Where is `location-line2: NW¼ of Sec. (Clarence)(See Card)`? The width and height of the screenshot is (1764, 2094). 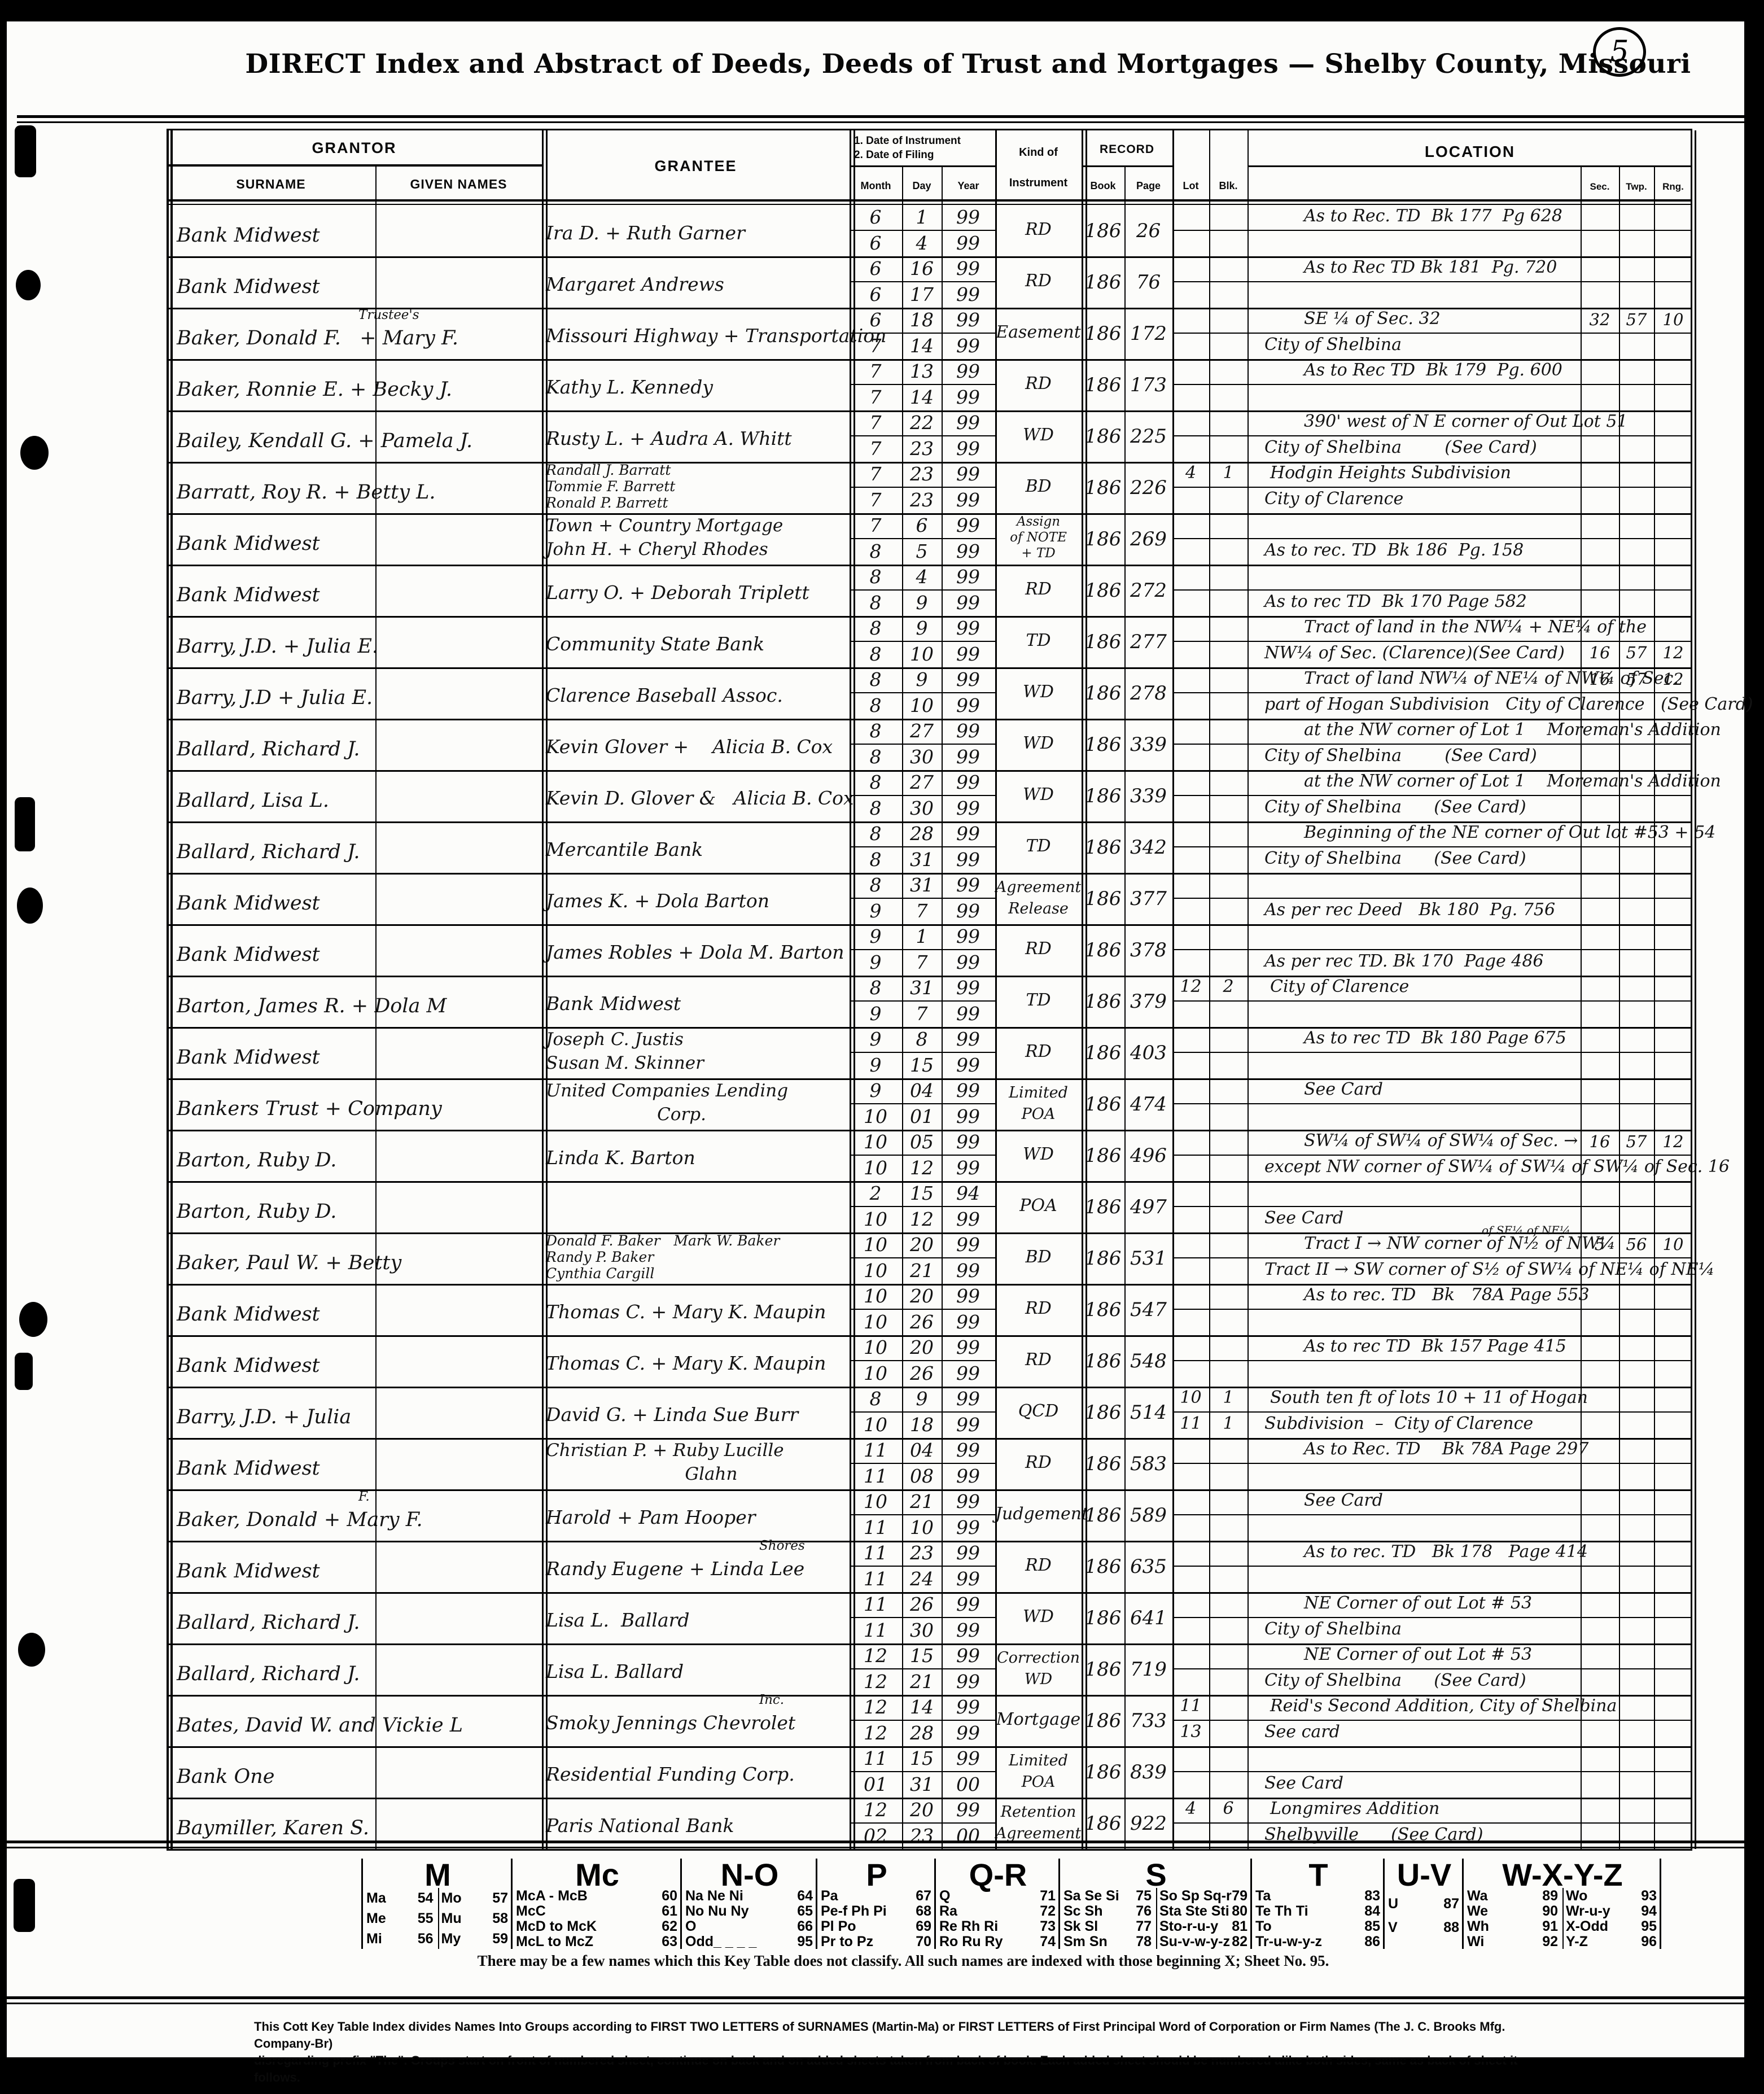
location-line2: NW¼ of Sec. (Clarence)(See Card) is located at coordinates (1414, 653).